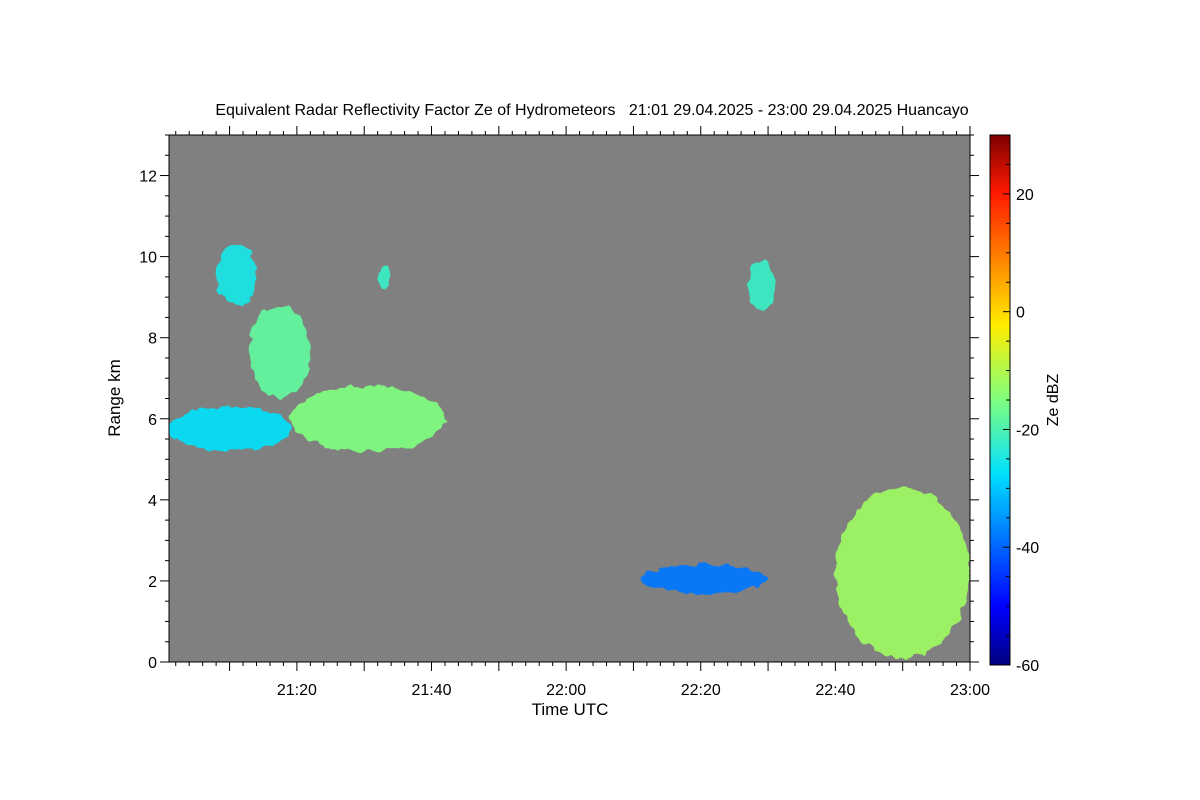  What do you see at coordinates (152, 420) in the screenshot?
I see `y-tick-label: 6` at bounding box center [152, 420].